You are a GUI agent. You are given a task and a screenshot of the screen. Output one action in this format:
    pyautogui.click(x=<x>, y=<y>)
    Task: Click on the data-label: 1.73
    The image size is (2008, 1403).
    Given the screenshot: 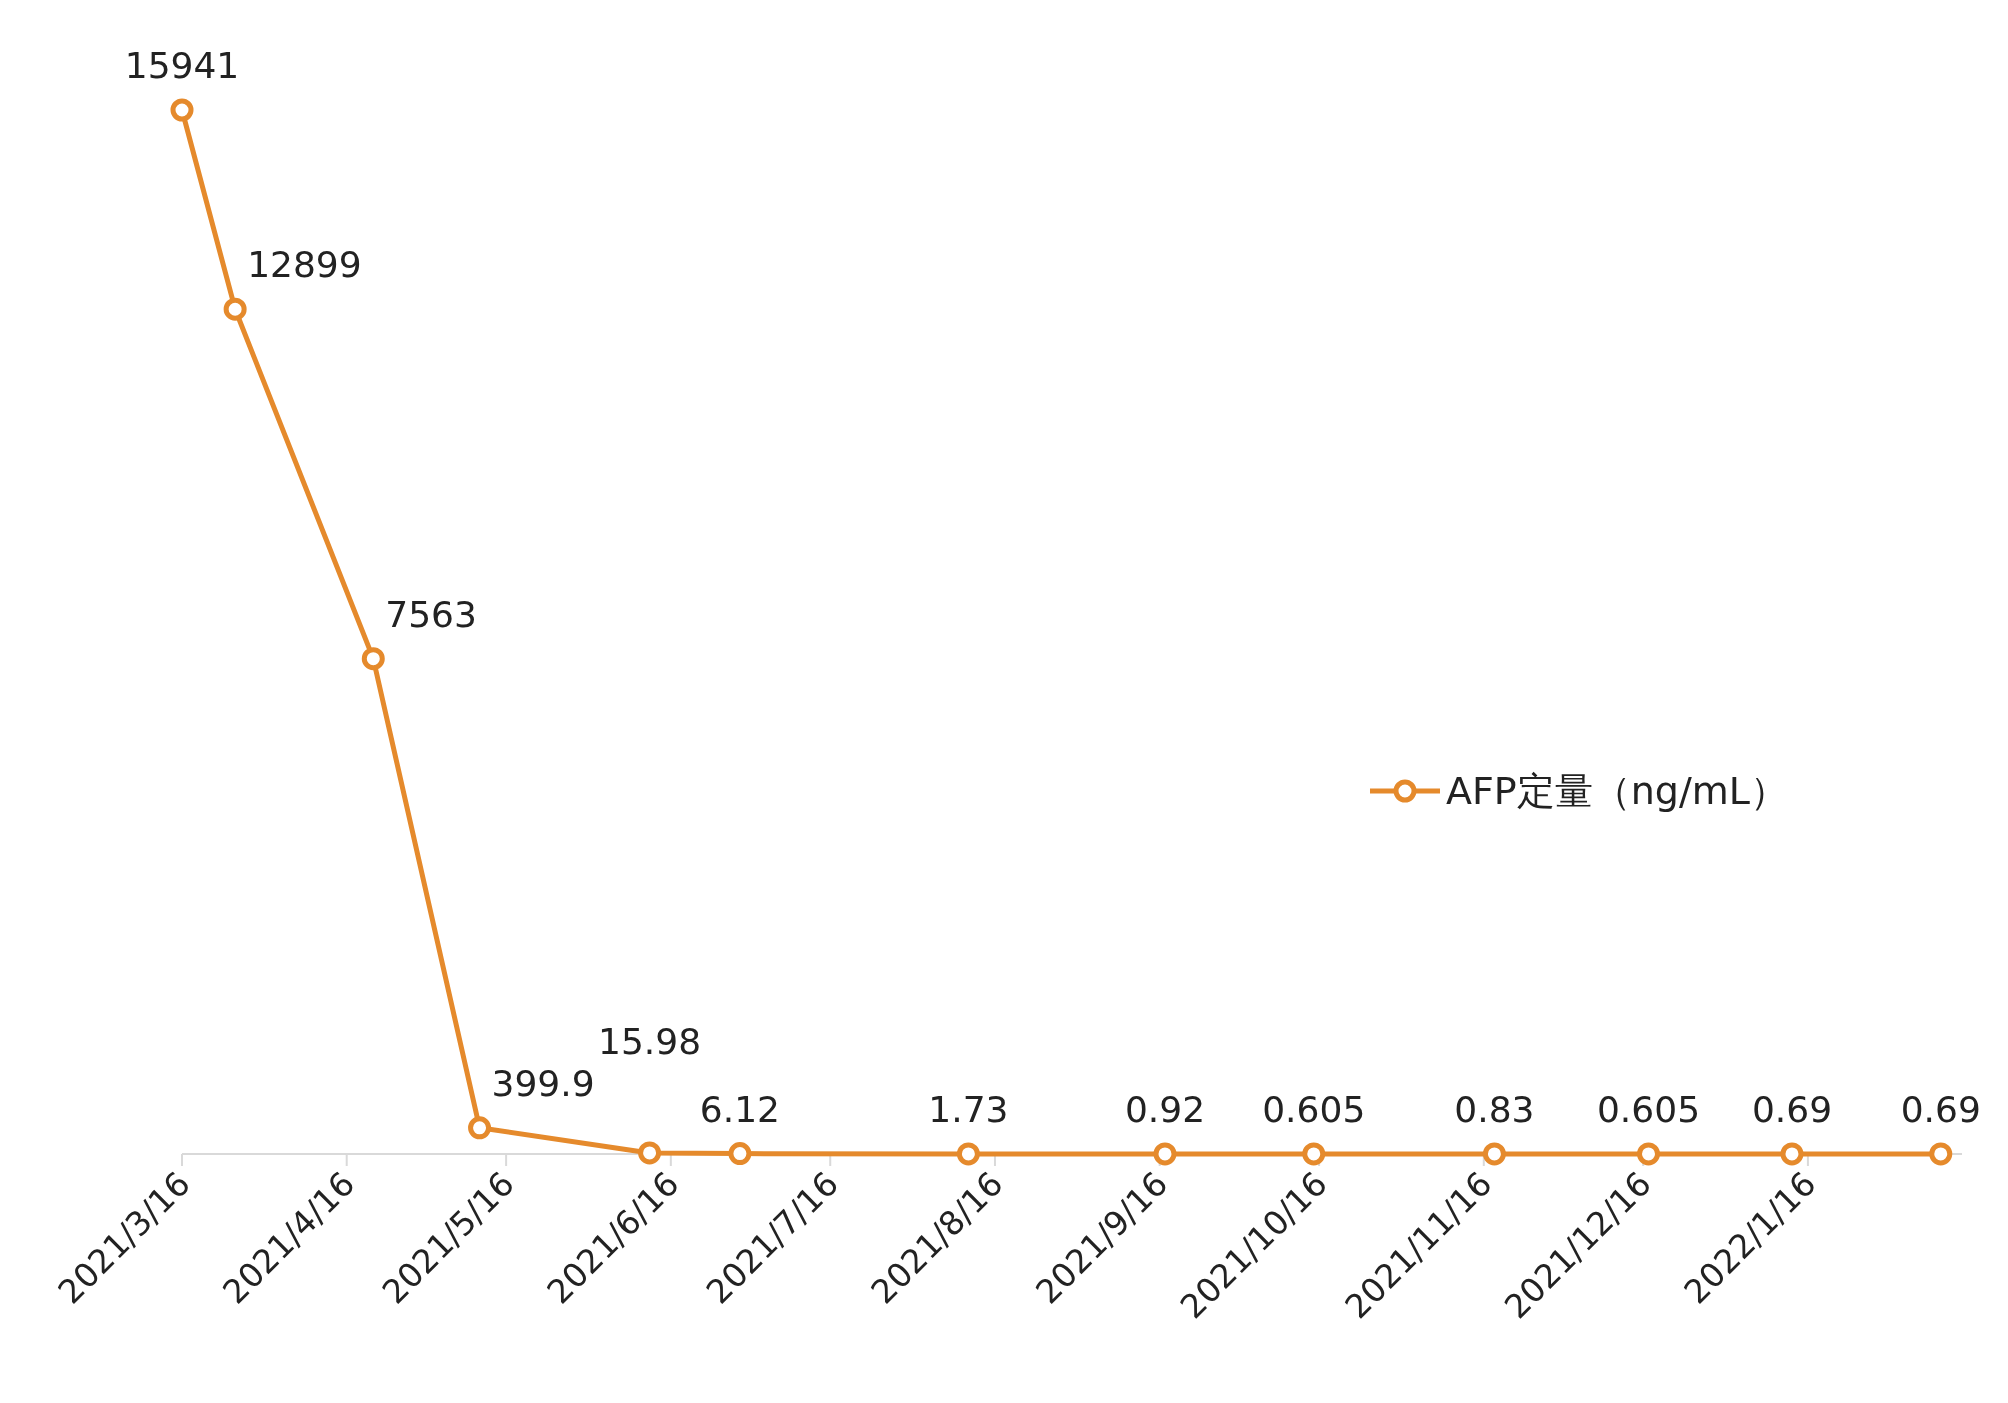 What is the action you would take?
    pyautogui.click(x=968, y=1109)
    